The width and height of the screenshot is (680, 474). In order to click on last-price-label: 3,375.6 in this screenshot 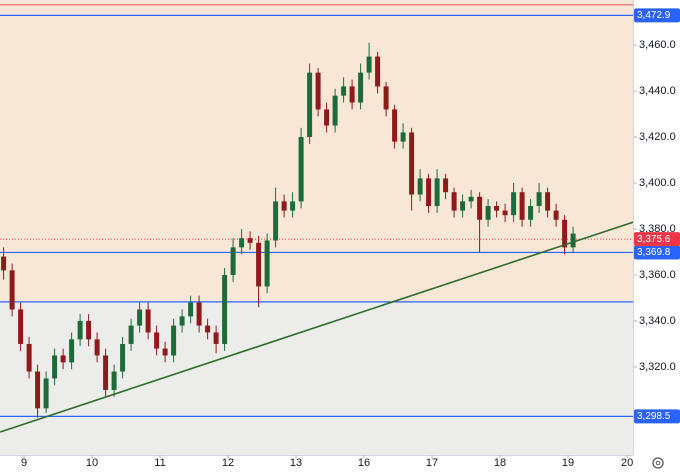, I will do `click(654, 239)`.